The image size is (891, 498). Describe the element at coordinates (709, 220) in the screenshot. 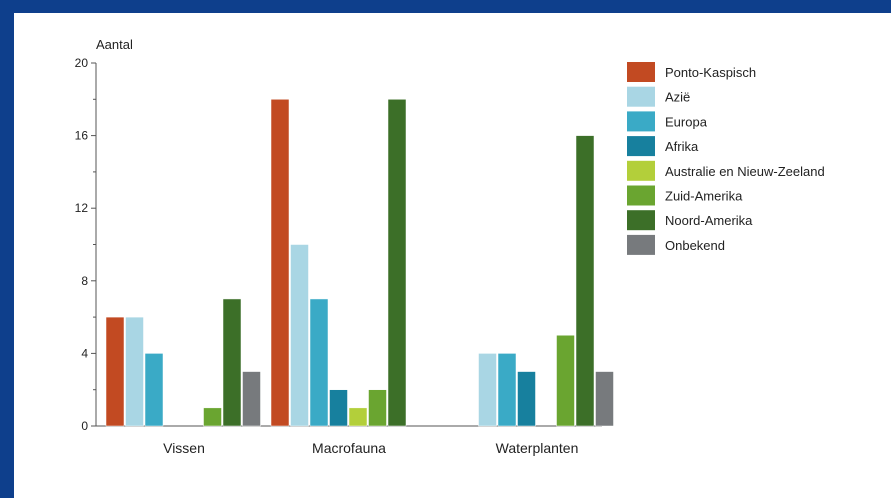

I see `legend-label: Noord-Amerika` at that location.